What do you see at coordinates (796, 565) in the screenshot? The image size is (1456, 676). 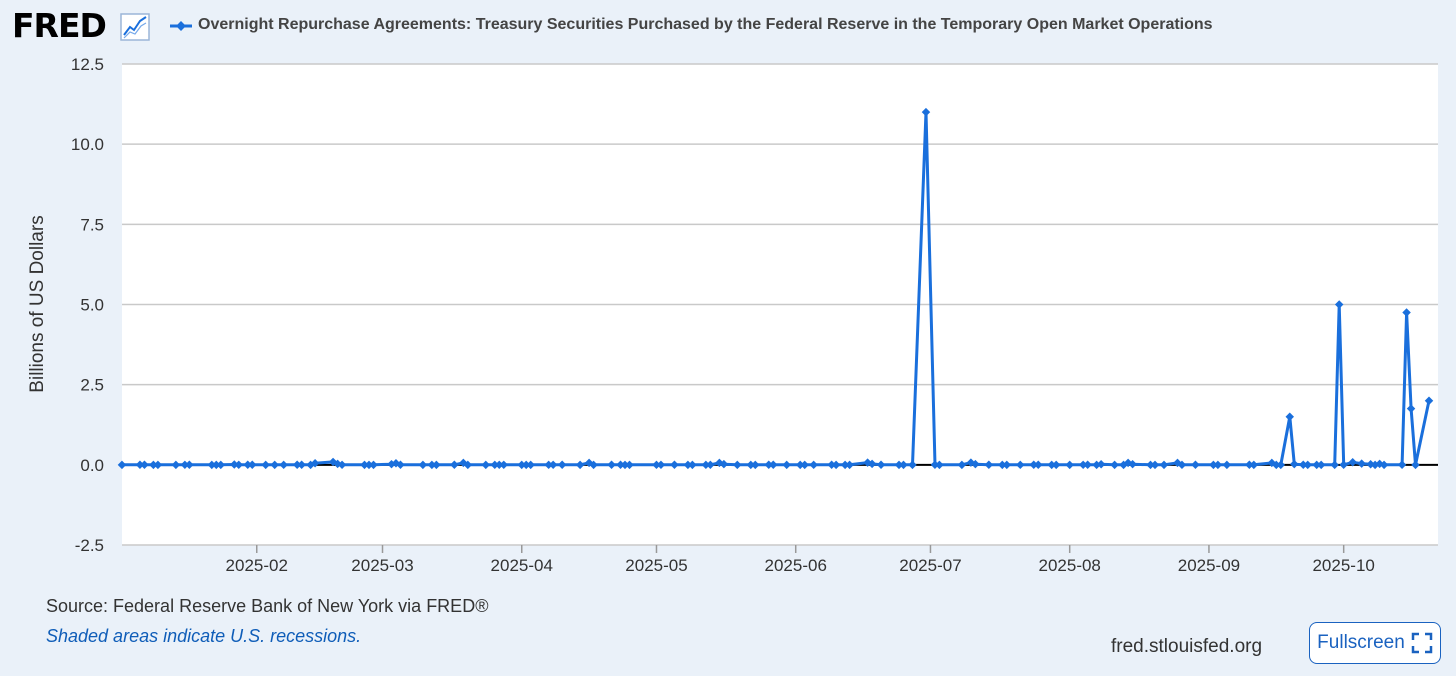 I see `x-tick-label: 2025-06` at bounding box center [796, 565].